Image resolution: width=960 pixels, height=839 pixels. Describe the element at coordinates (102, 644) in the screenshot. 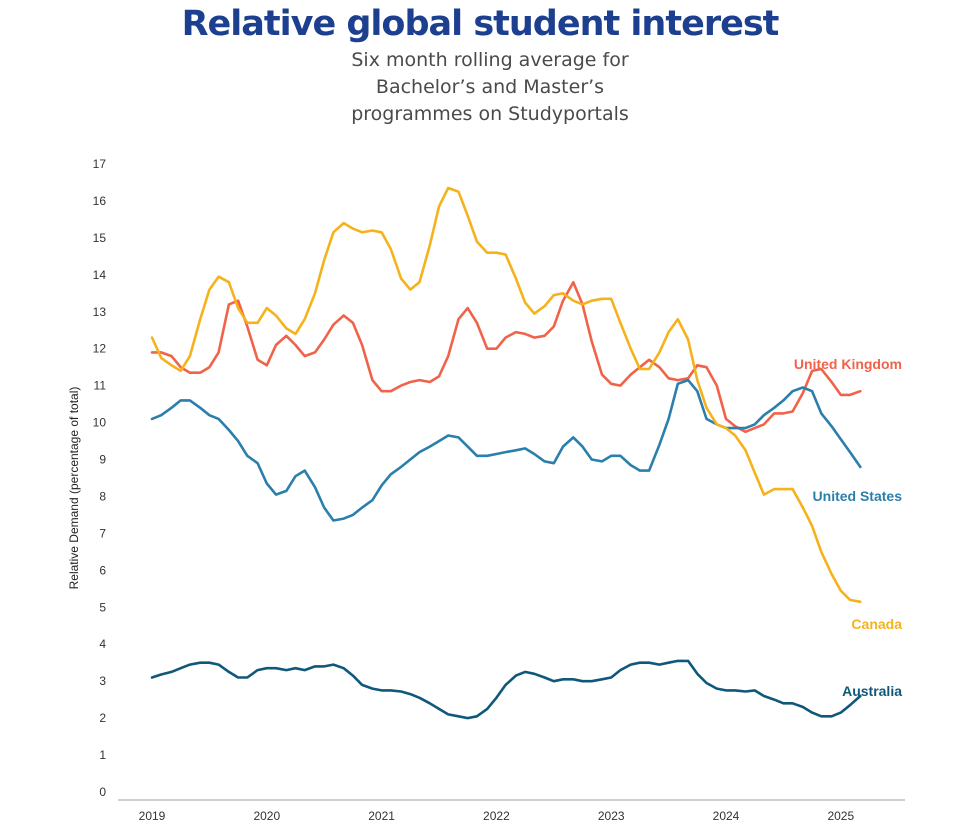

I see `y-tick-label: 4` at that location.